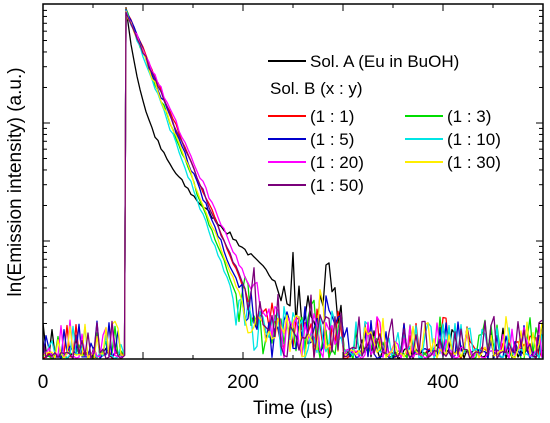 The width and height of the screenshot is (550, 423). What do you see at coordinates (316, 88) in the screenshot?
I see `legend-group-label: Sol. B (x : y)` at bounding box center [316, 88].